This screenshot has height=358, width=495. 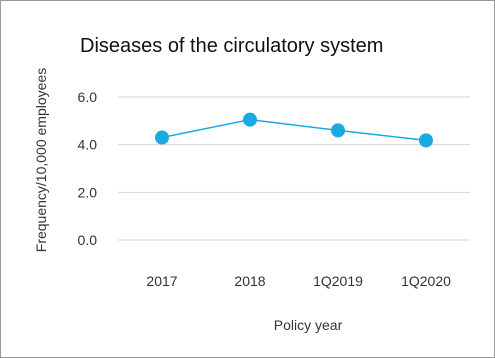 I want to click on x-axis-label: Policy year, so click(x=308, y=325).